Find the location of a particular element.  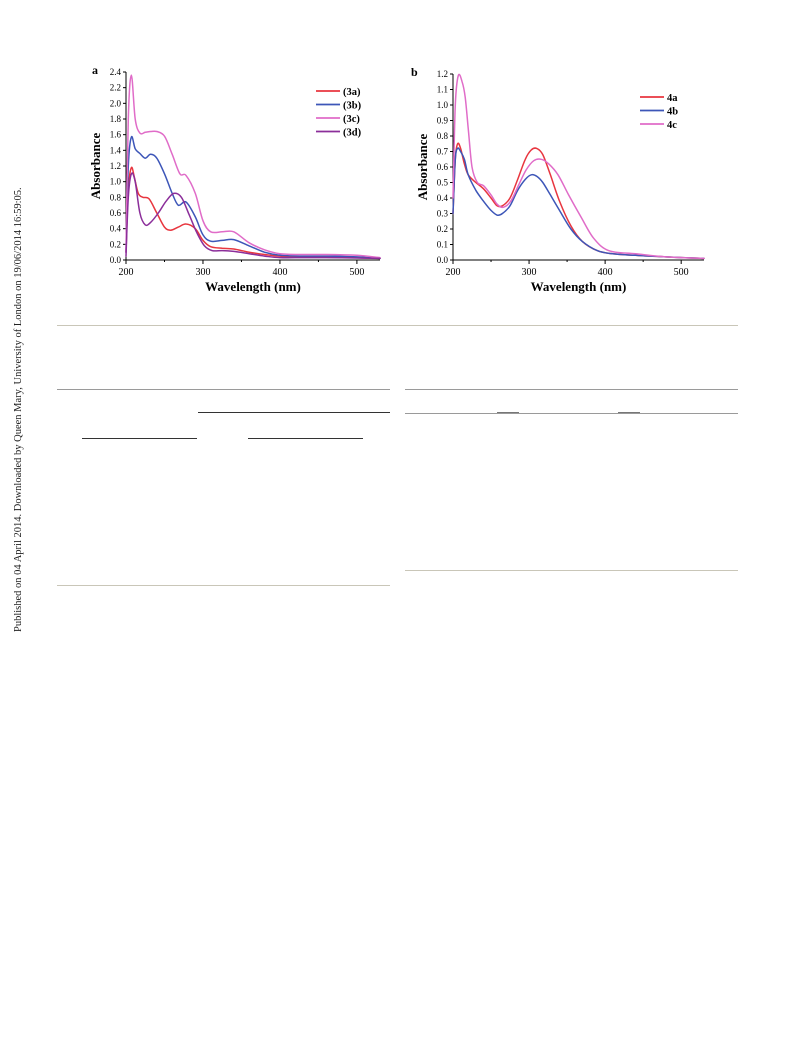

legend-label-1: 4a is located at coordinates (672, 98).